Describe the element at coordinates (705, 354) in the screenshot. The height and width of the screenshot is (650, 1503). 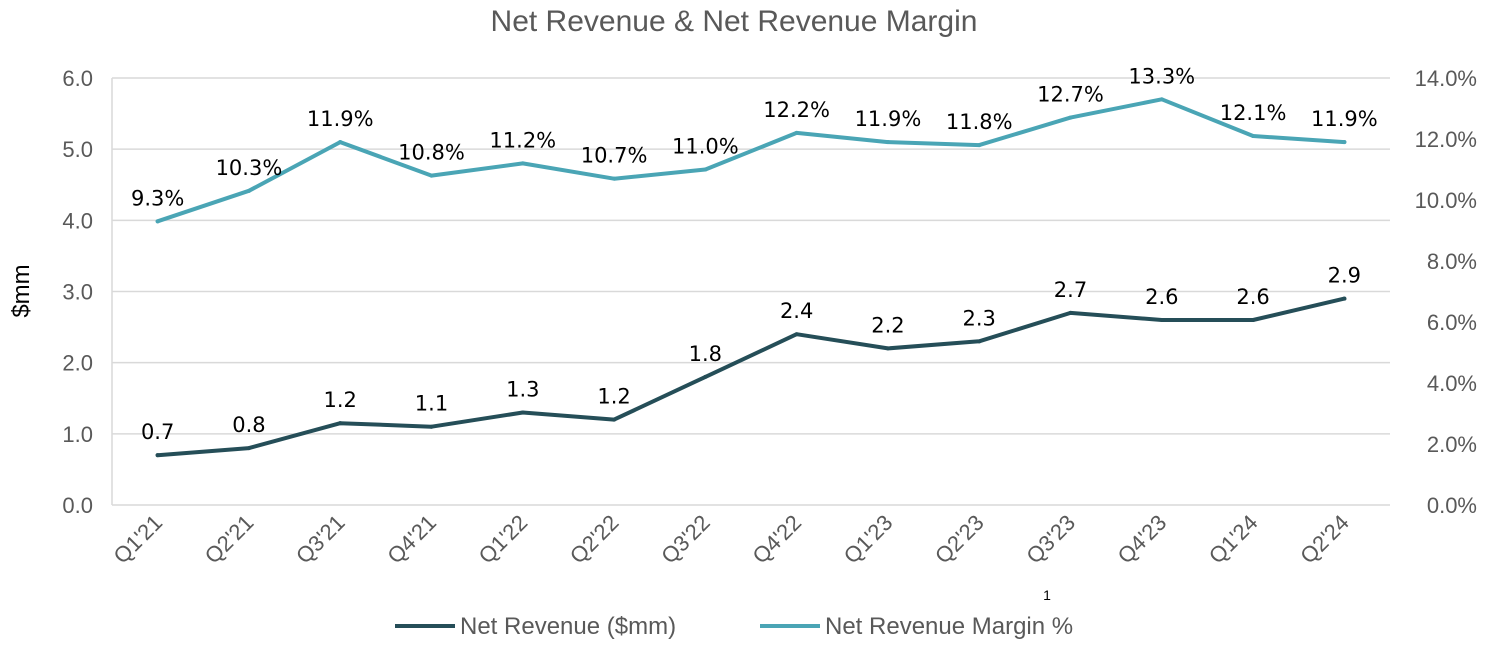
I see `data-label: 1.8` at that location.